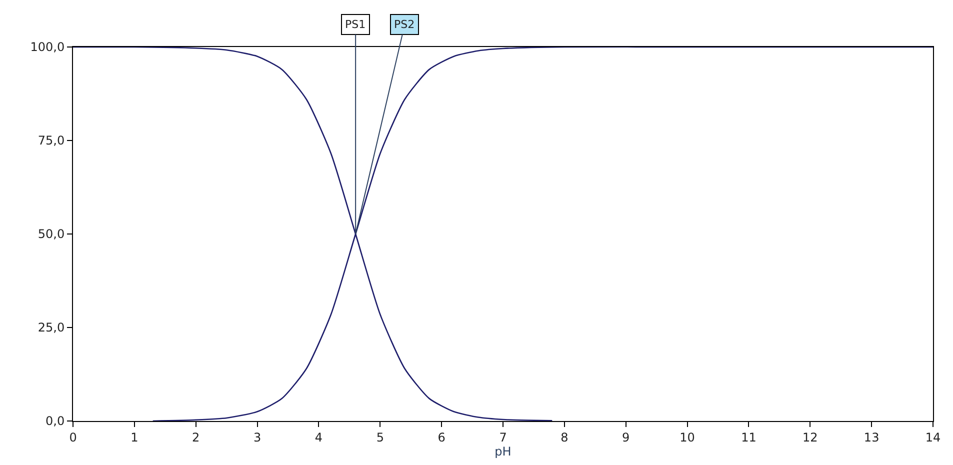  Describe the element at coordinates (134, 437) in the screenshot. I see `x-tick-label: 1` at that location.